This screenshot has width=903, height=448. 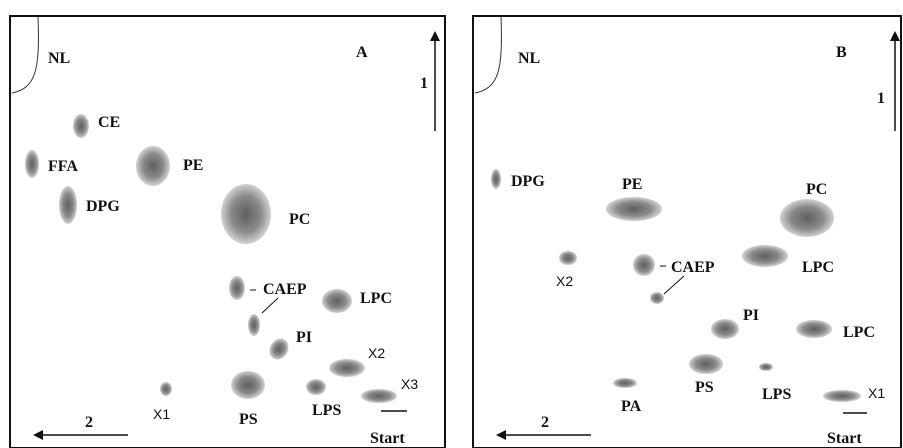 What do you see at coordinates (81, 126) in the screenshot?
I see `panel-a-spot-ce` at bounding box center [81, 126].